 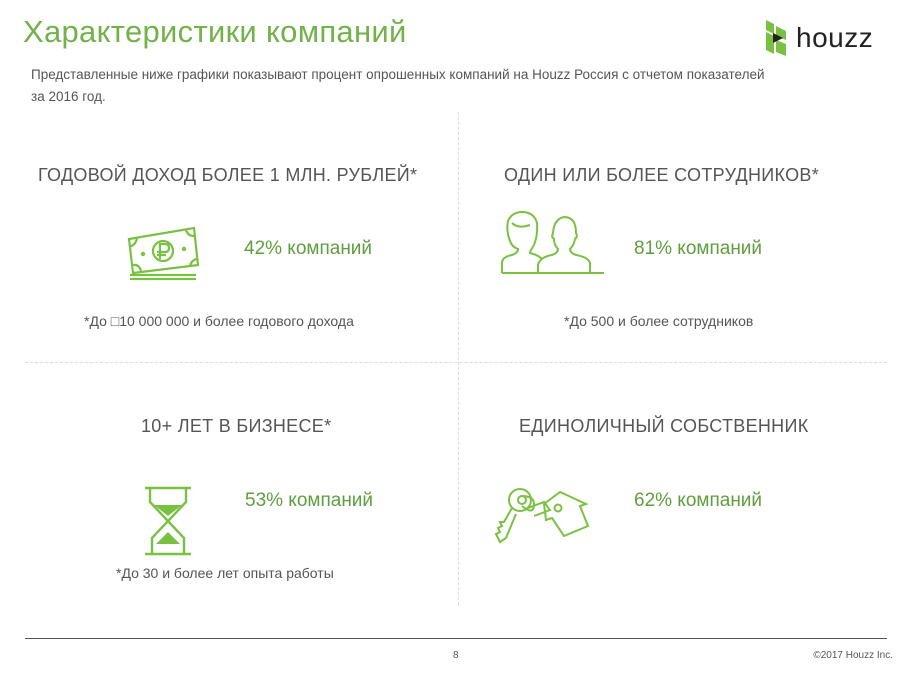 What do you see at coordinates (308, 248) in the screenshot?
I see `panel-stat: 42% компаний` at bounding box center [308, 248].